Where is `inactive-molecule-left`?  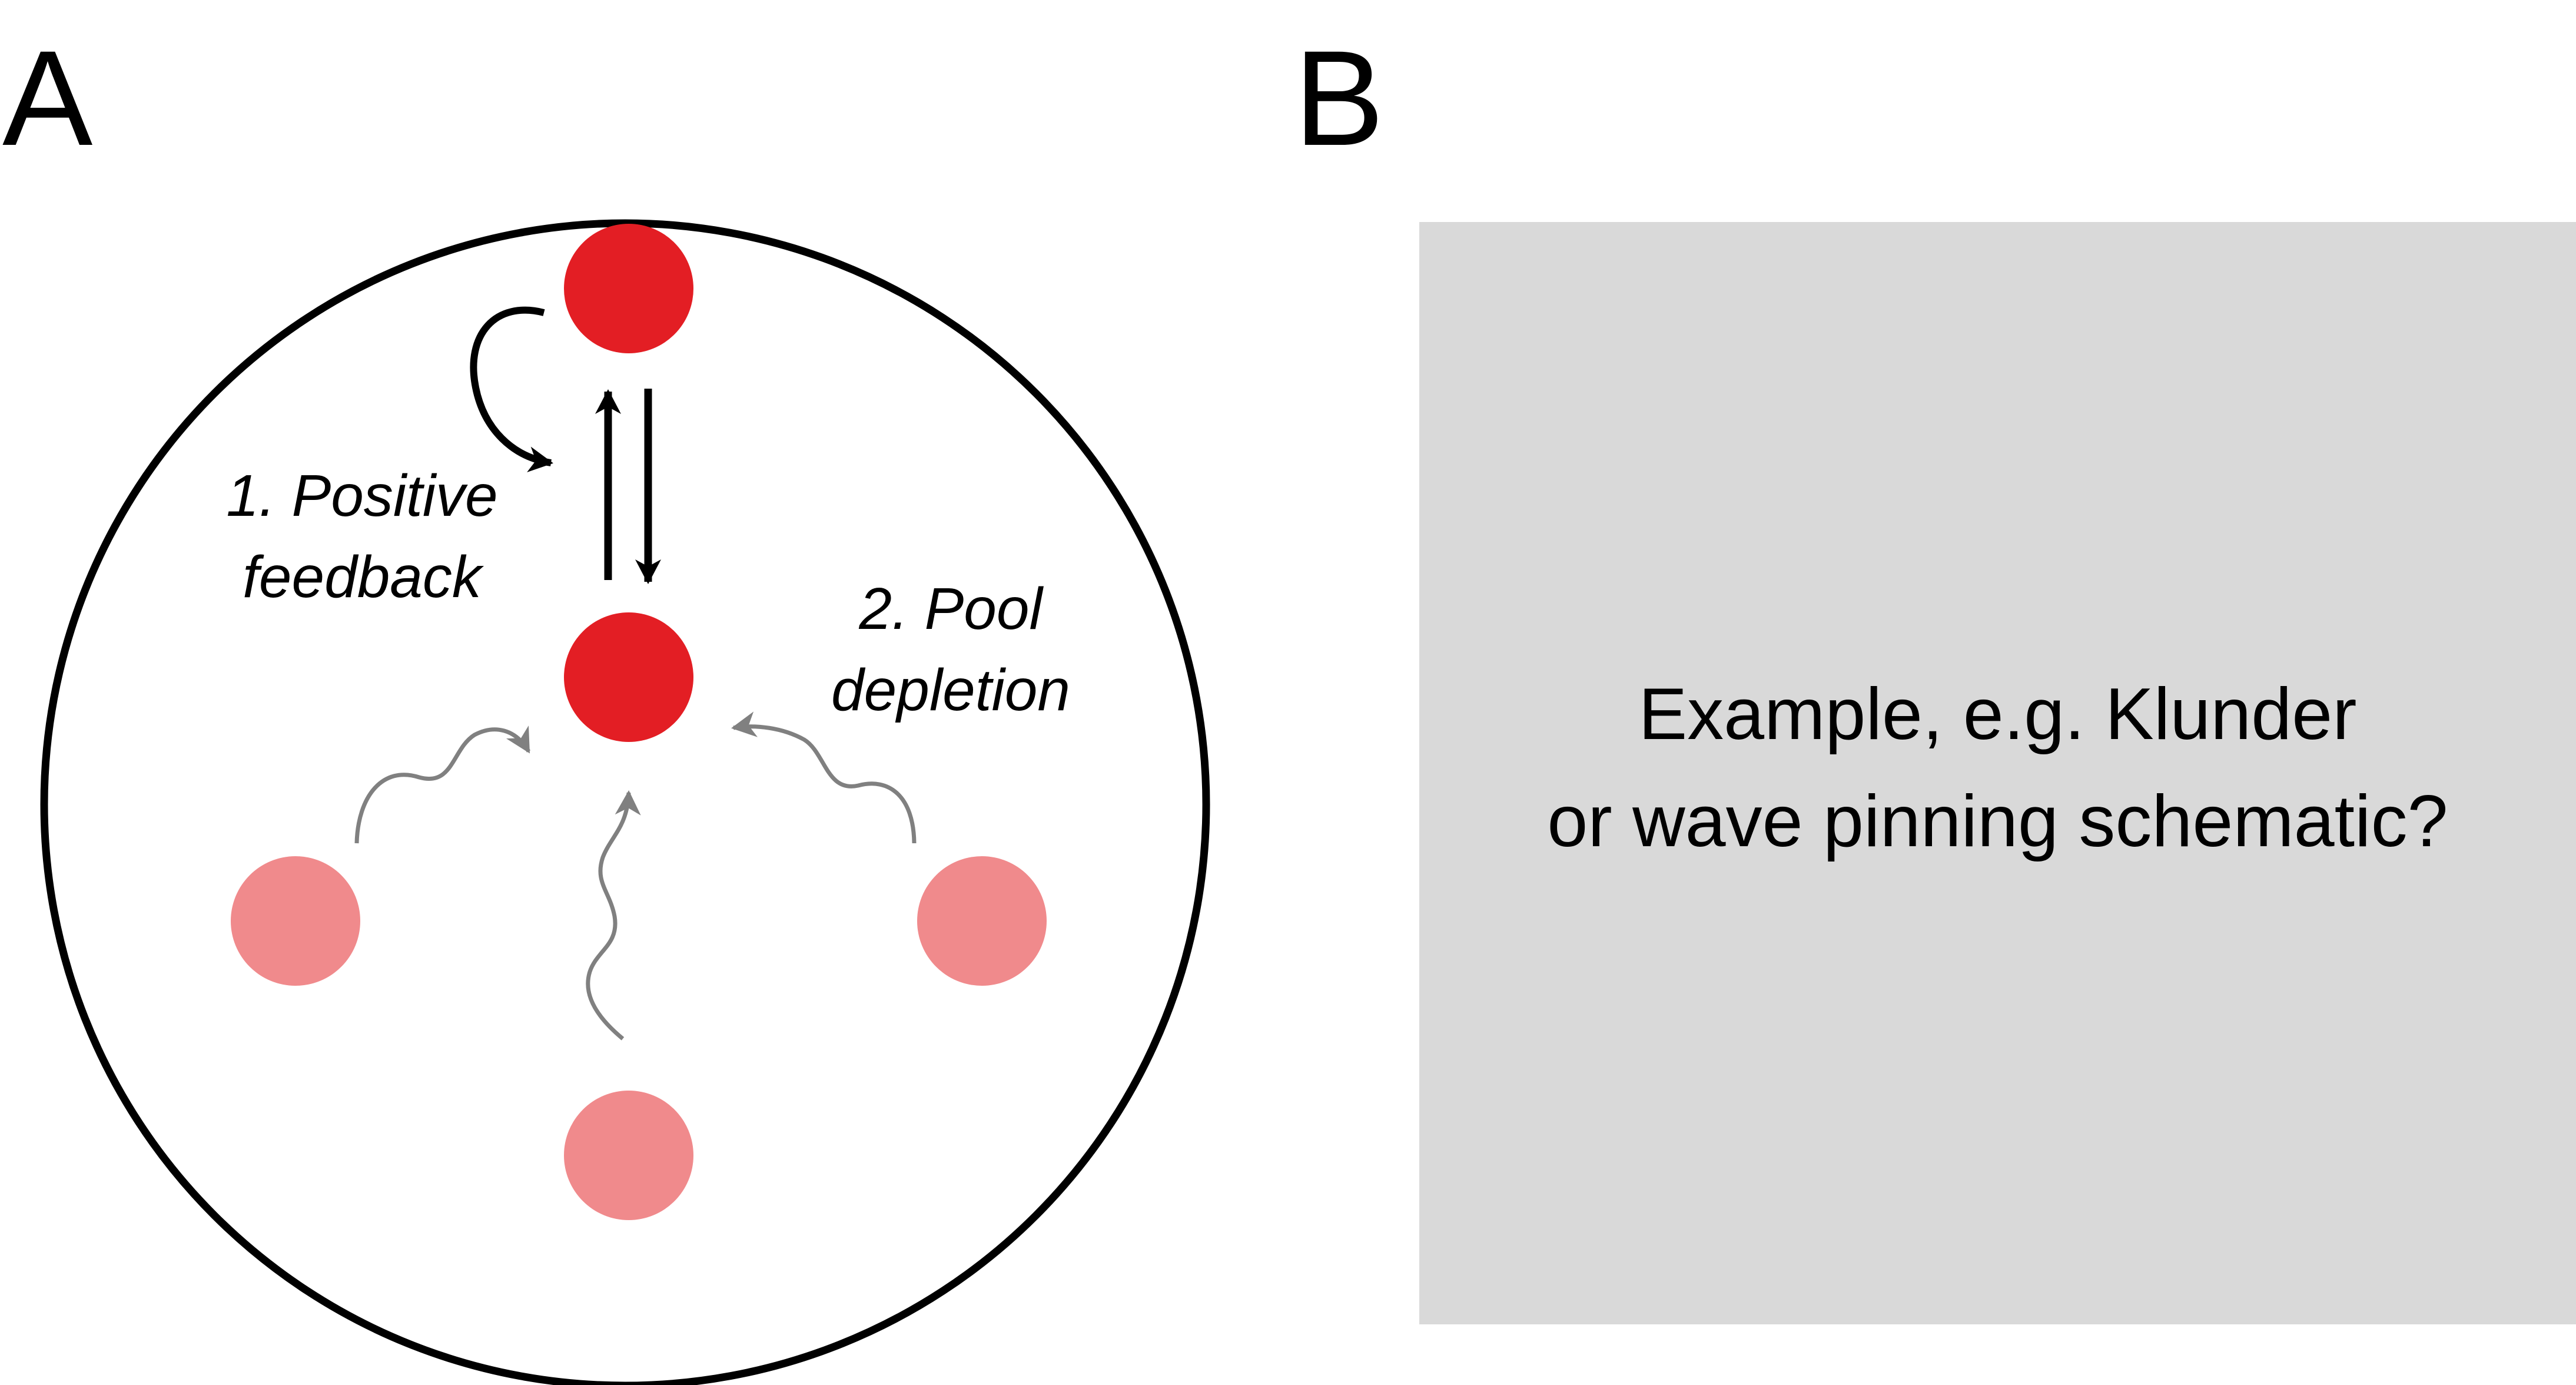
inactive-molecule-left is located at coordinates (295, 921).